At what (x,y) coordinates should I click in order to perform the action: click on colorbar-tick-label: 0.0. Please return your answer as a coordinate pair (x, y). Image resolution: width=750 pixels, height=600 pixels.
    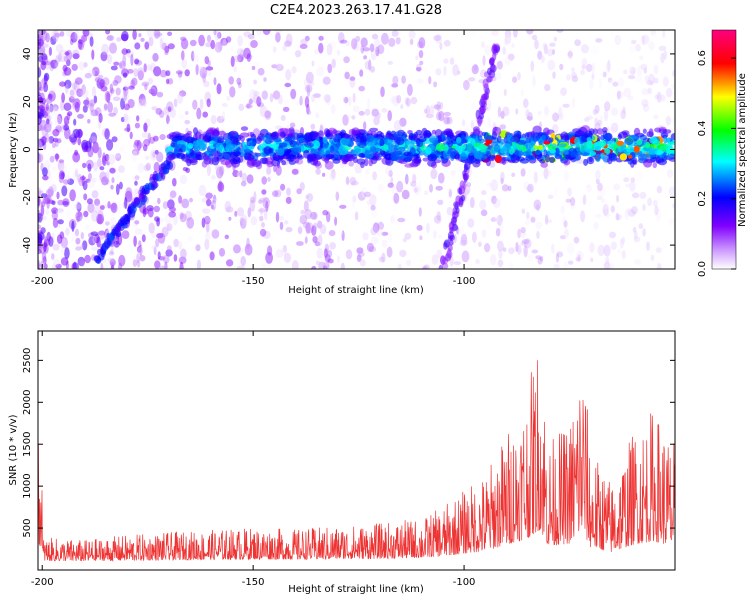
    Looking at the image, I should click on (702, 269).